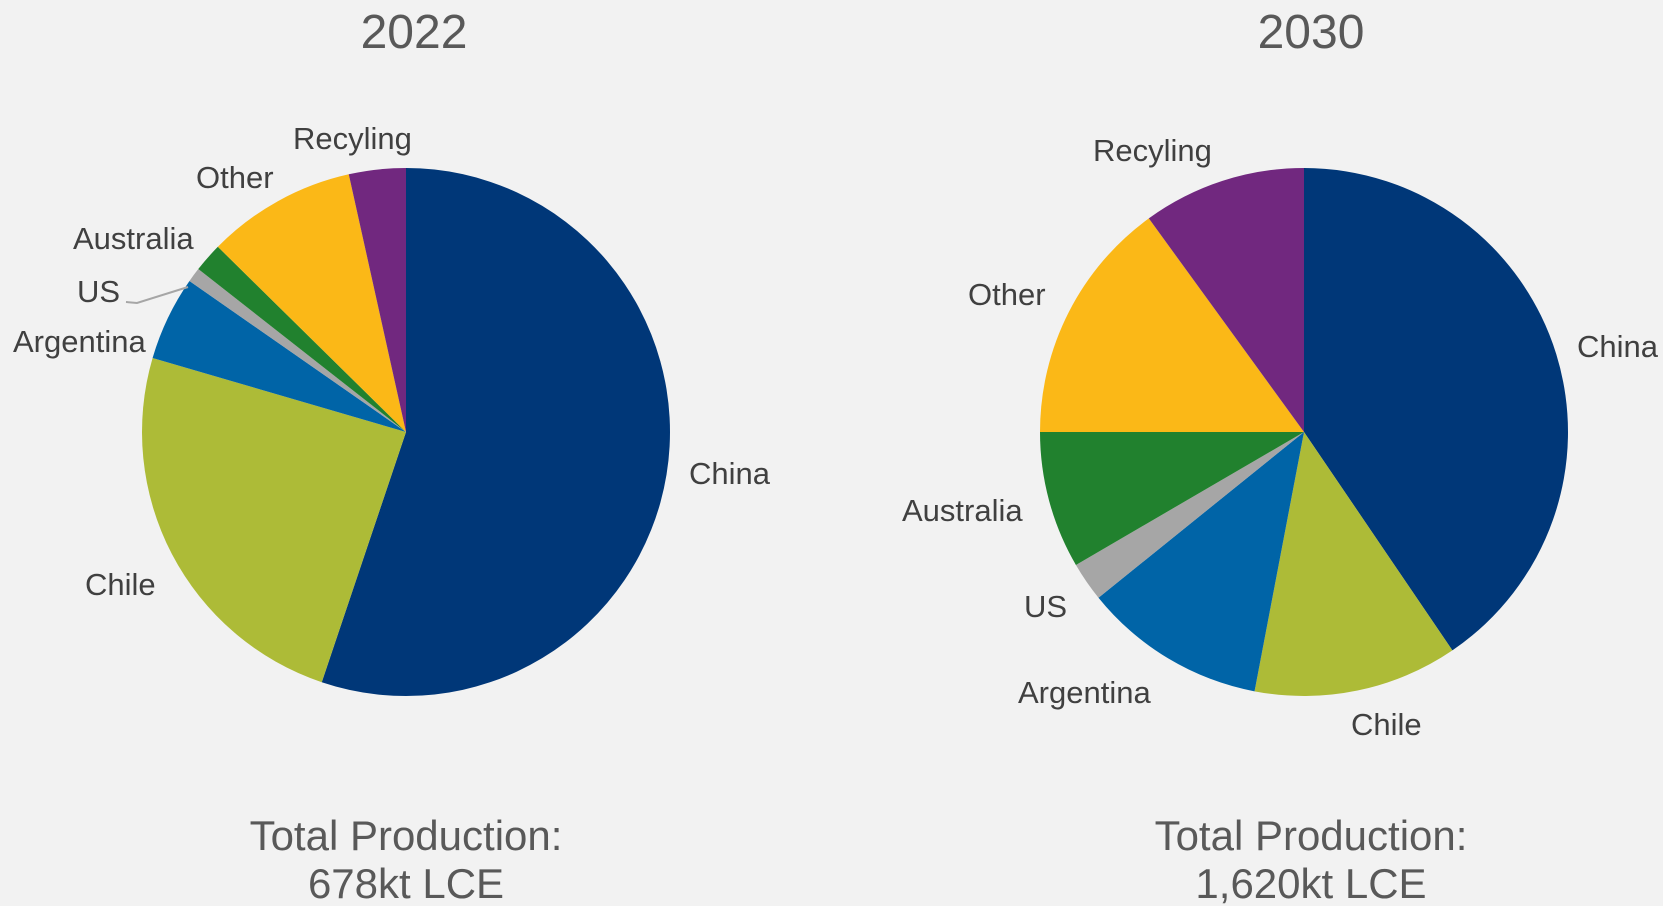 The height and width of the screenshot is (906, 1663). Describe the element at coordinates (274, 520) in the screenshot. I see `pie-slice-chile-2022` at that location.